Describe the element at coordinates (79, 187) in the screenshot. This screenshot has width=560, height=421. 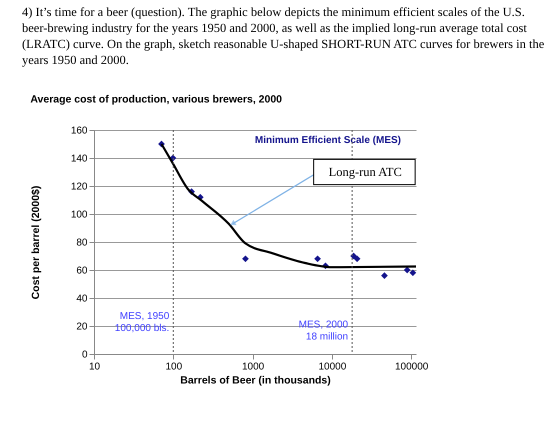
I see `y-tick-label: 120` at that location.